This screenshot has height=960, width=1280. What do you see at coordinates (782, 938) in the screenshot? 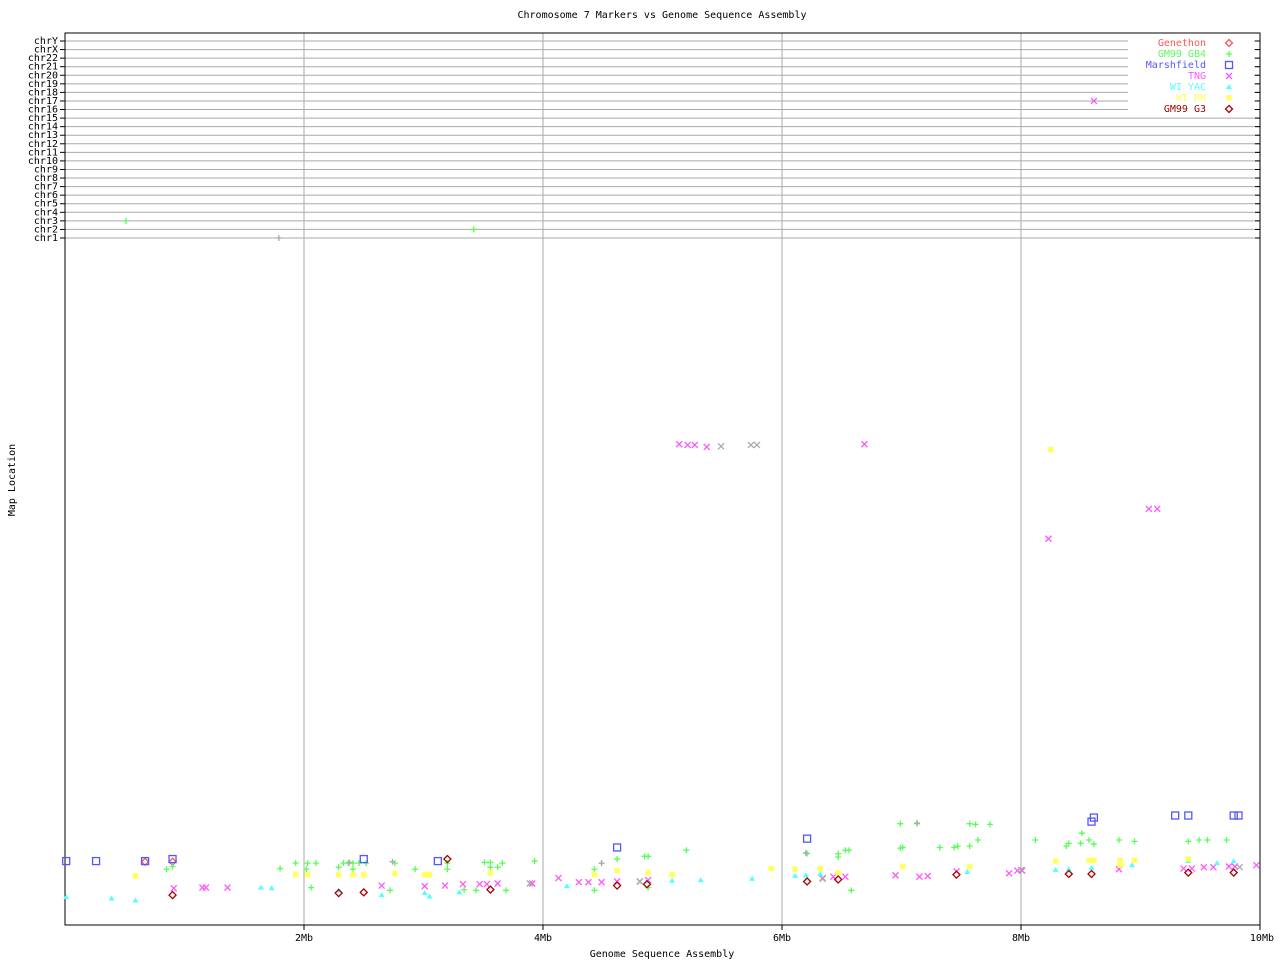
I see `x-tick-label: 6Mb` at bounding box center [782, 938].